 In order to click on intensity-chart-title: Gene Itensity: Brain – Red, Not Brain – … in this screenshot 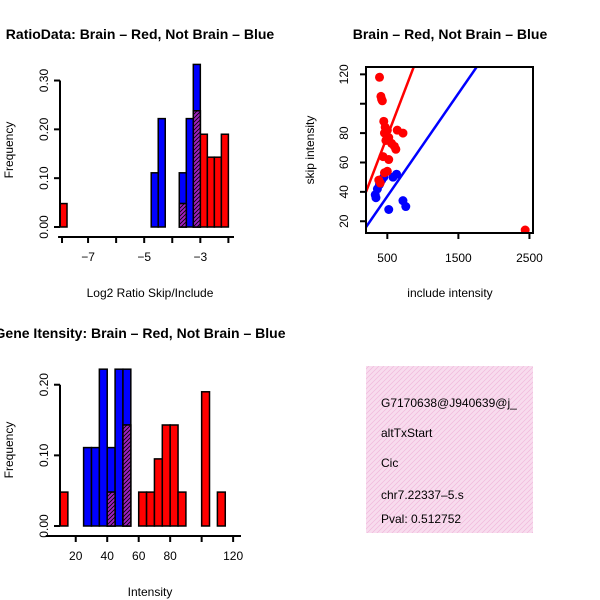, I will do `click(143, 333)`.